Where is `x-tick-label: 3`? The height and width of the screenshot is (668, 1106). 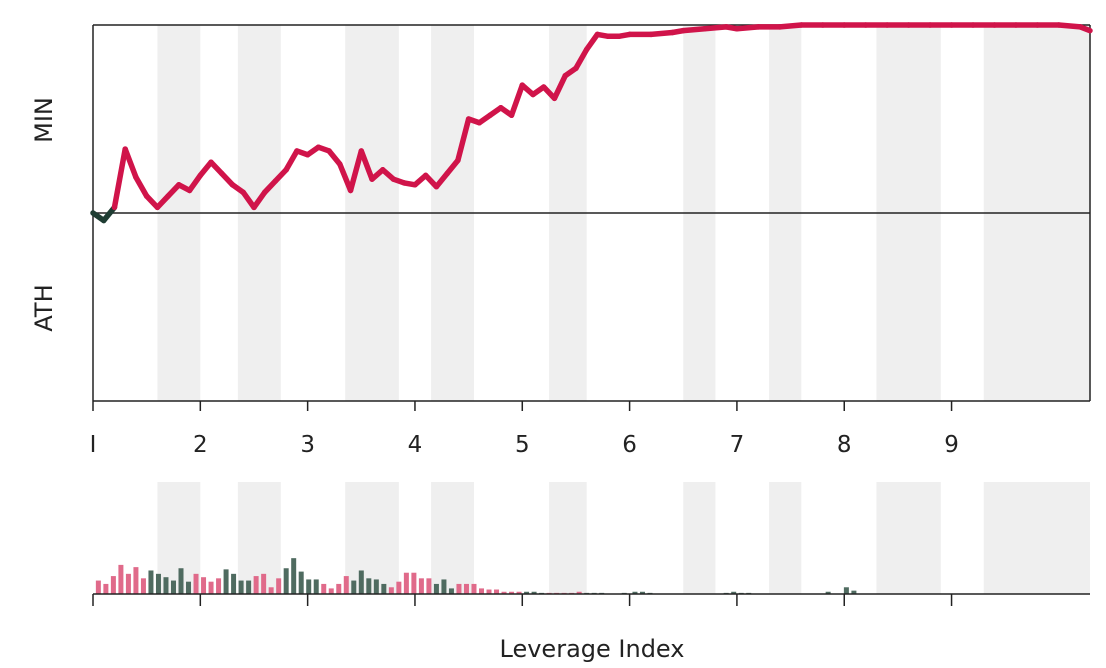
x-tick-label: 3 is located at coordinates (307, 445).